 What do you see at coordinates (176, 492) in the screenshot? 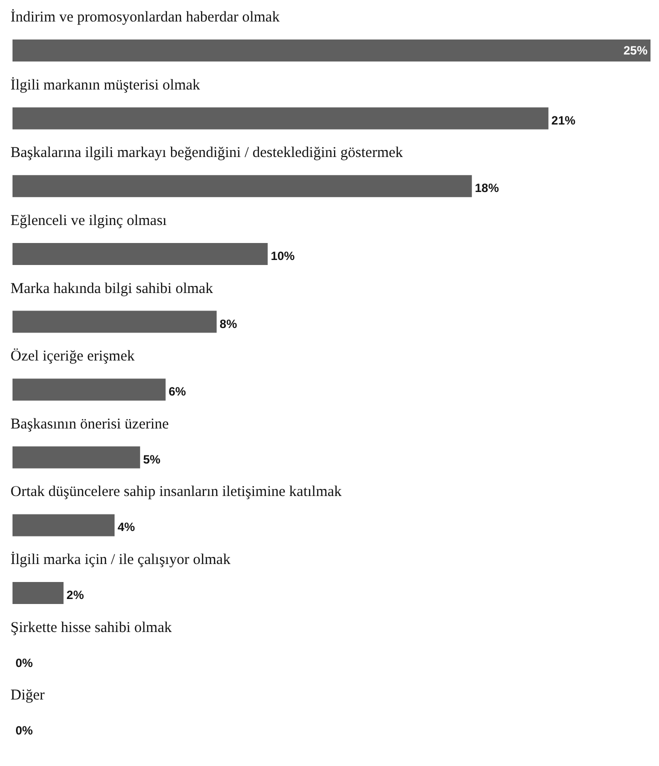
I see `y-tick-label: Ortak düşüncelere sahip insanların iletişimine katılmak` at bounding box center [176, 492].